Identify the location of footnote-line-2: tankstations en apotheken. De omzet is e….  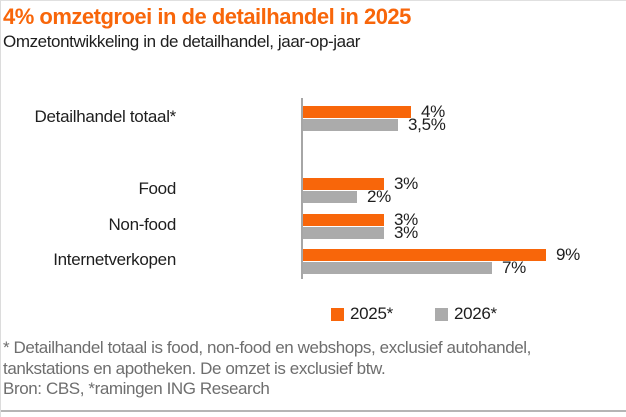
(194, 368).